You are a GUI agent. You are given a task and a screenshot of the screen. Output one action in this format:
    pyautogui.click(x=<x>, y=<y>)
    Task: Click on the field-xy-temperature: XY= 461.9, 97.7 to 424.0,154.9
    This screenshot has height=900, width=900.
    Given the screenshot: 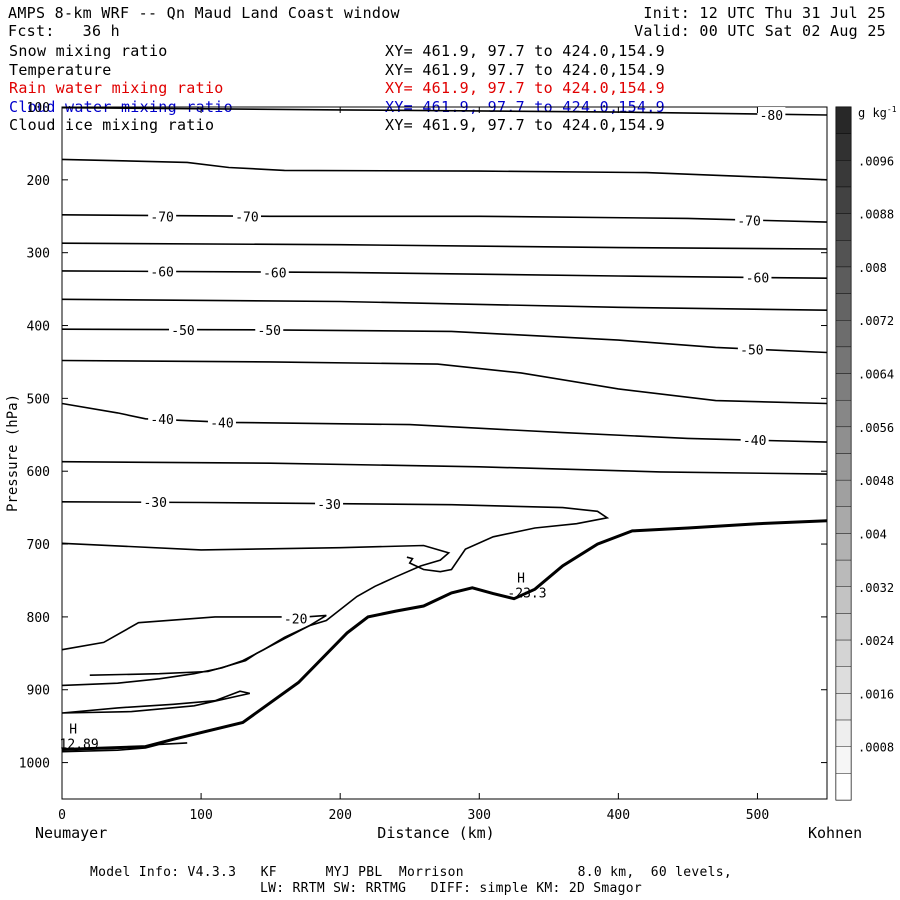 What is the action you would take?
    pyautogui.click(x=525, y=70)
    